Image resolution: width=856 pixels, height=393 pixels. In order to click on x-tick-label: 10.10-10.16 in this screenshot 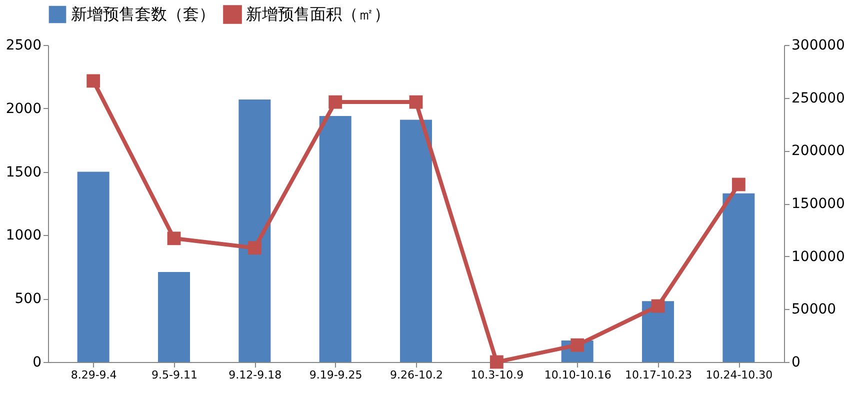, I will do `click(578, 375)`.